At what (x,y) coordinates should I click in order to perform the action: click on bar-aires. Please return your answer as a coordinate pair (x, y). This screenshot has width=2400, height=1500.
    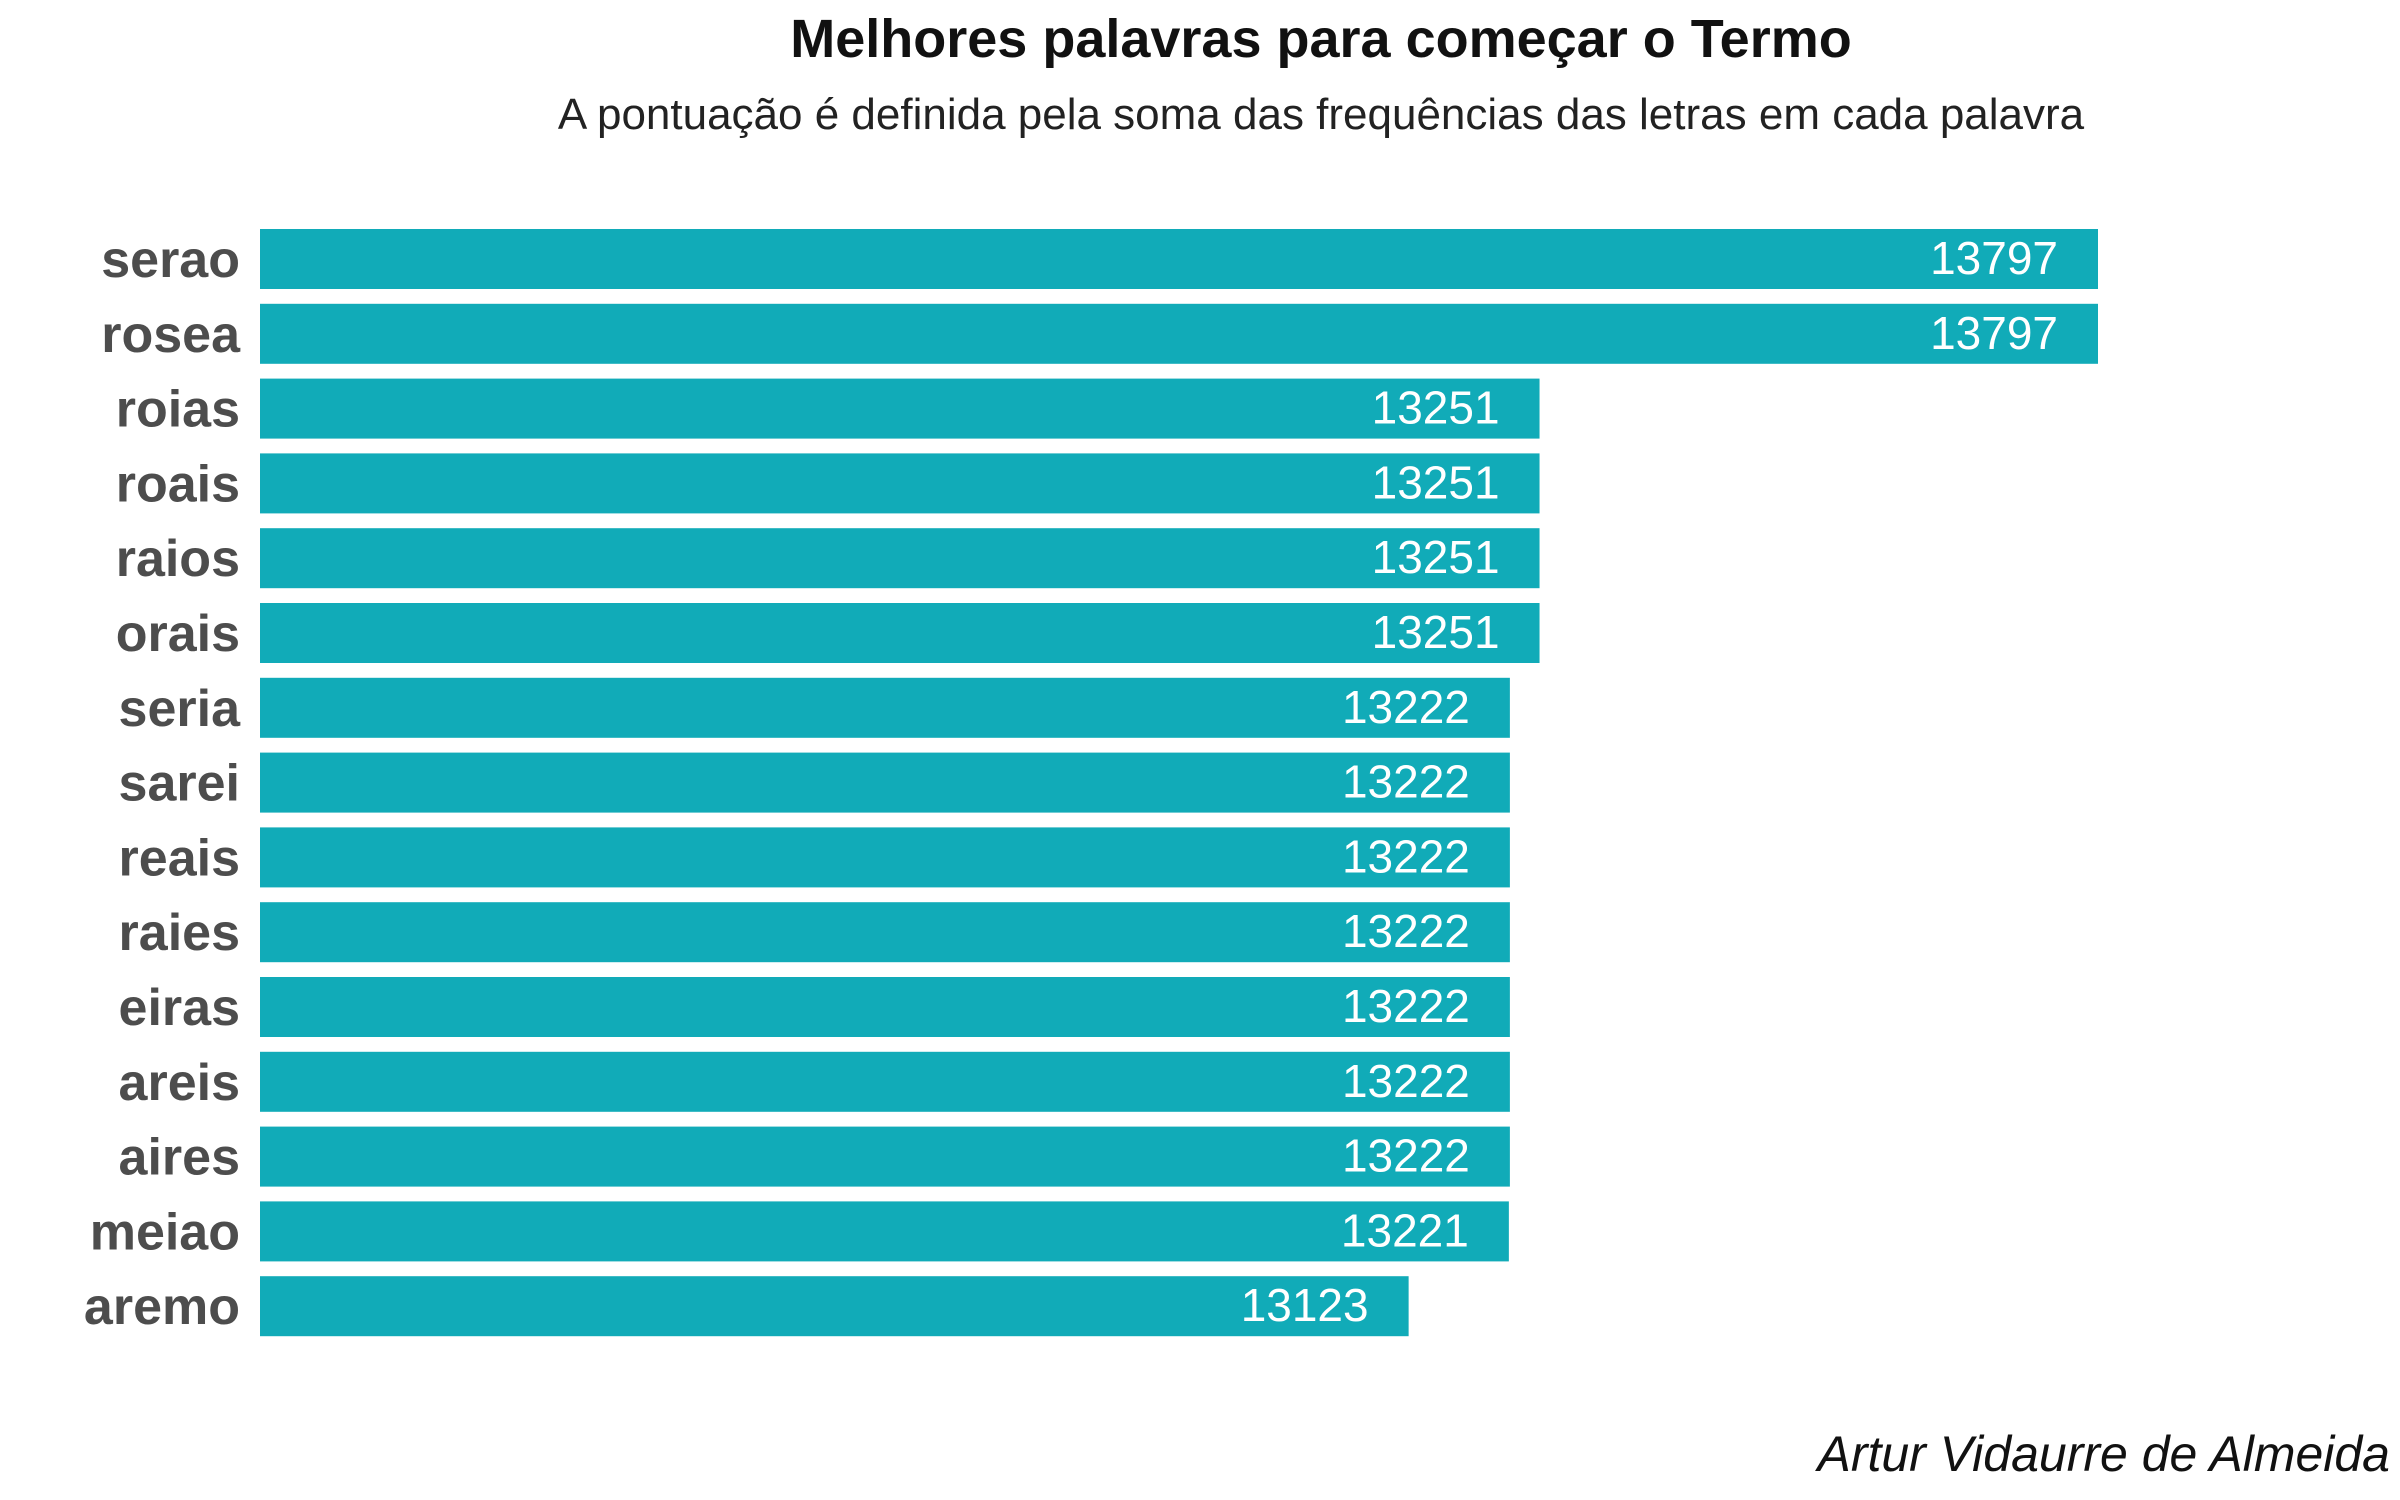
    Looking at the image, I should click on (885, 1156).